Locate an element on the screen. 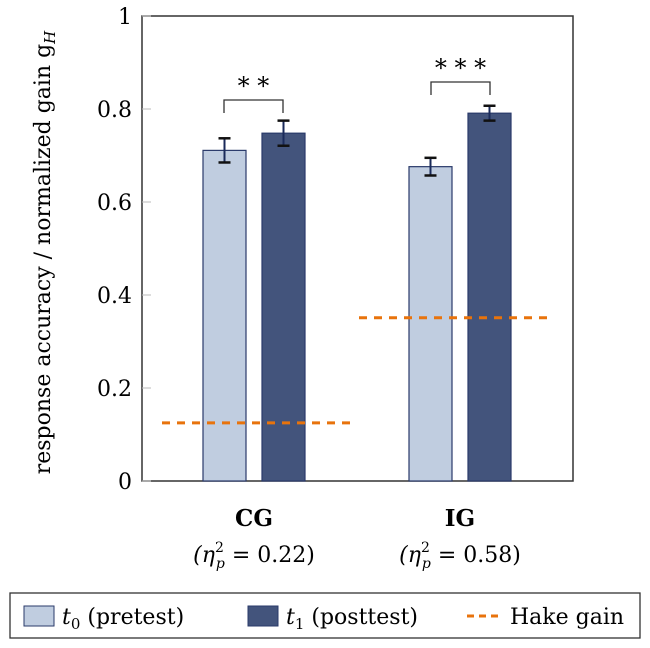  legend-text: (posttest) is located at coordinates (361, 617).